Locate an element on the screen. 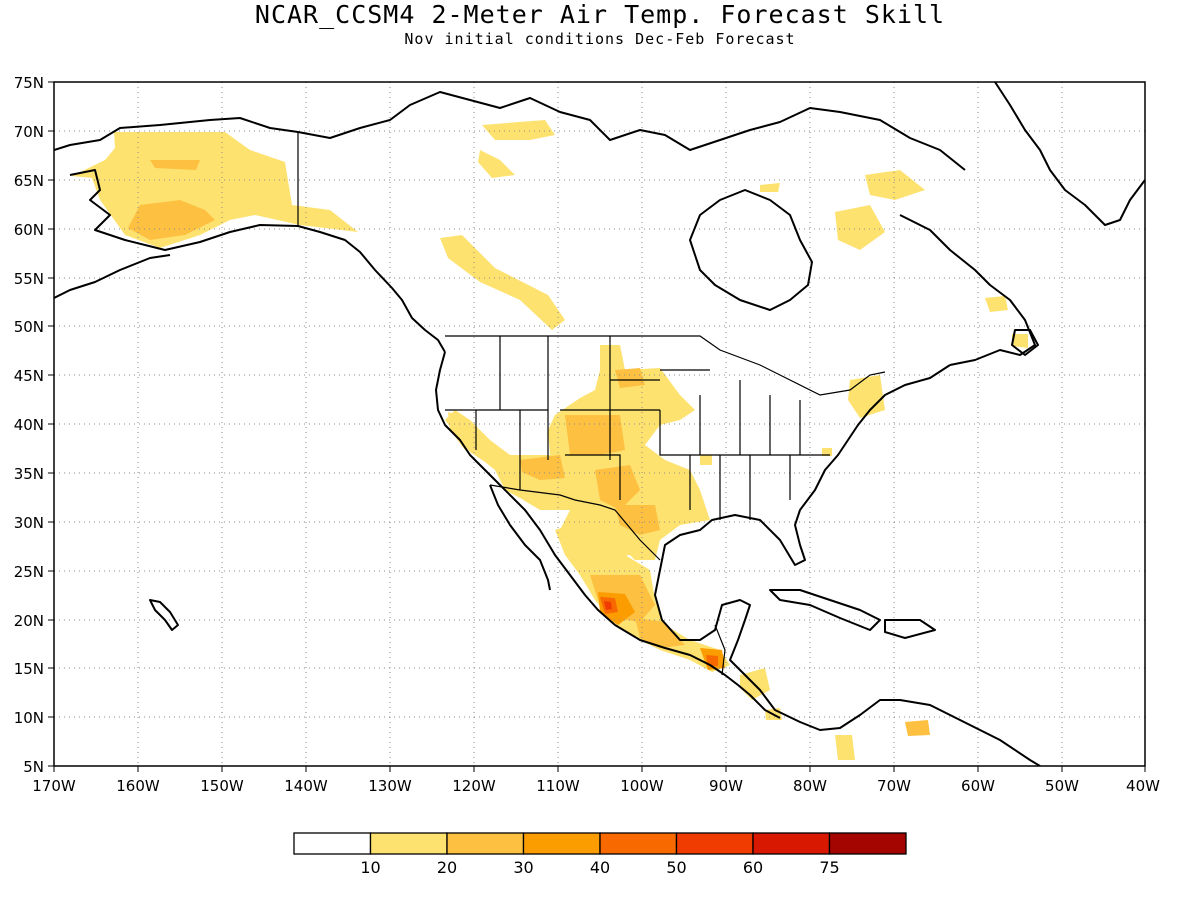 This screenshot has height=900, width=1200. legend-label: 60 is located at coordinates (753, 867).